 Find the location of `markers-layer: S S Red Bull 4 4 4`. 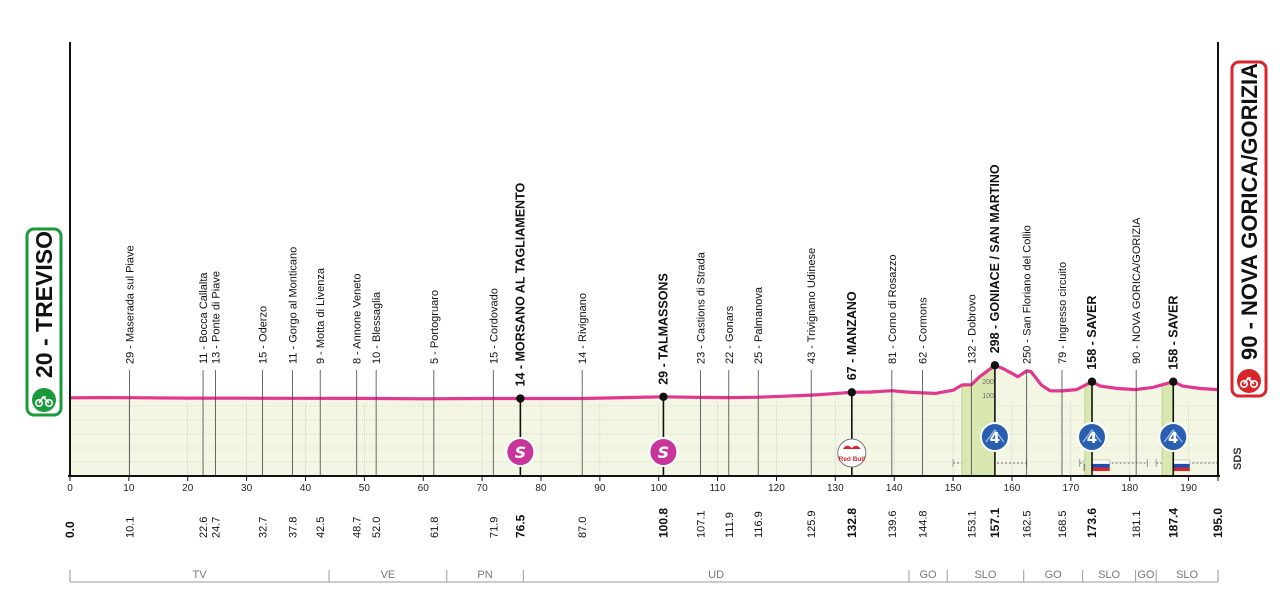

markers-layer: S S Red Bull 4 4 4 is located at coordinates (847, 445).